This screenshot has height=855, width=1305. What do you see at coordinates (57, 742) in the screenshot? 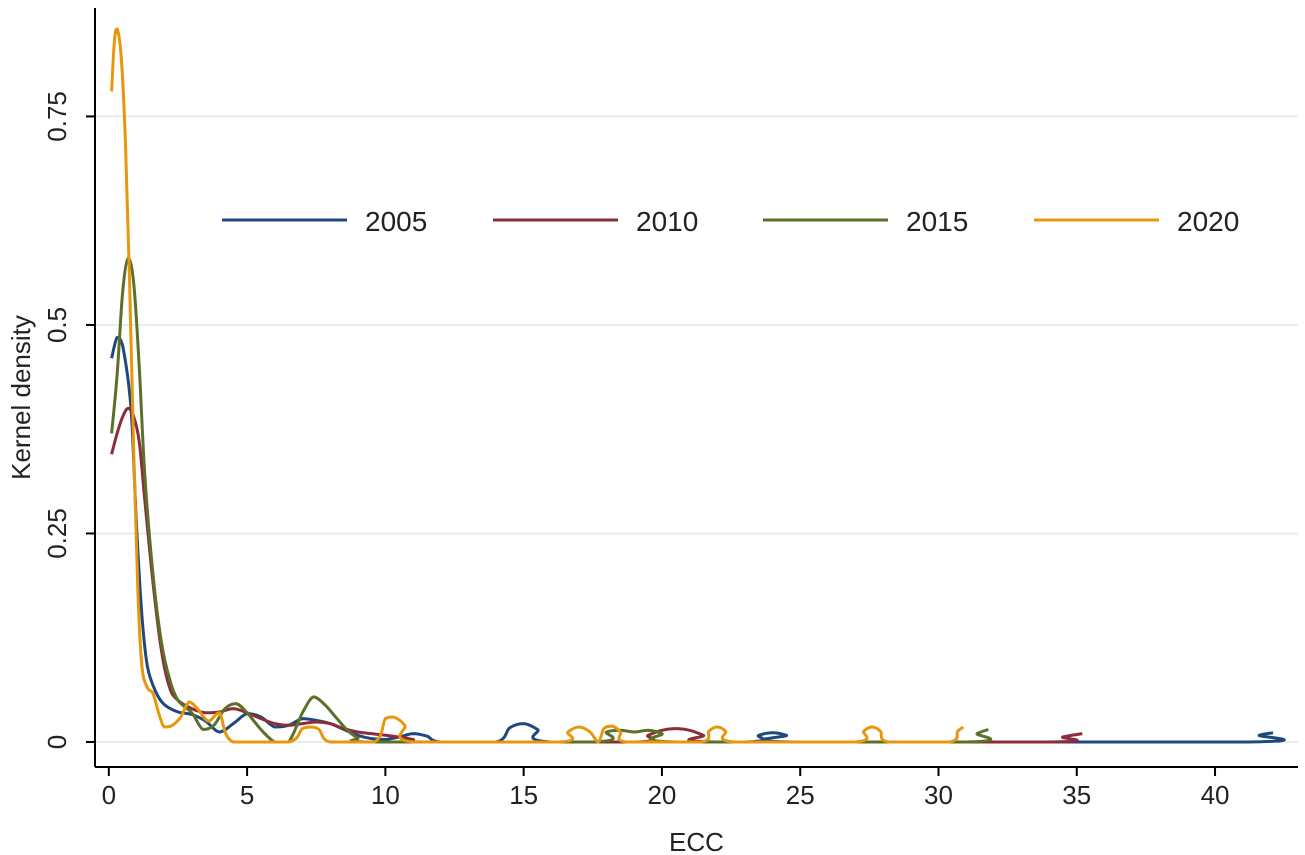
I see `y-tick-label-0: 0` at bounding box center [57, 742].